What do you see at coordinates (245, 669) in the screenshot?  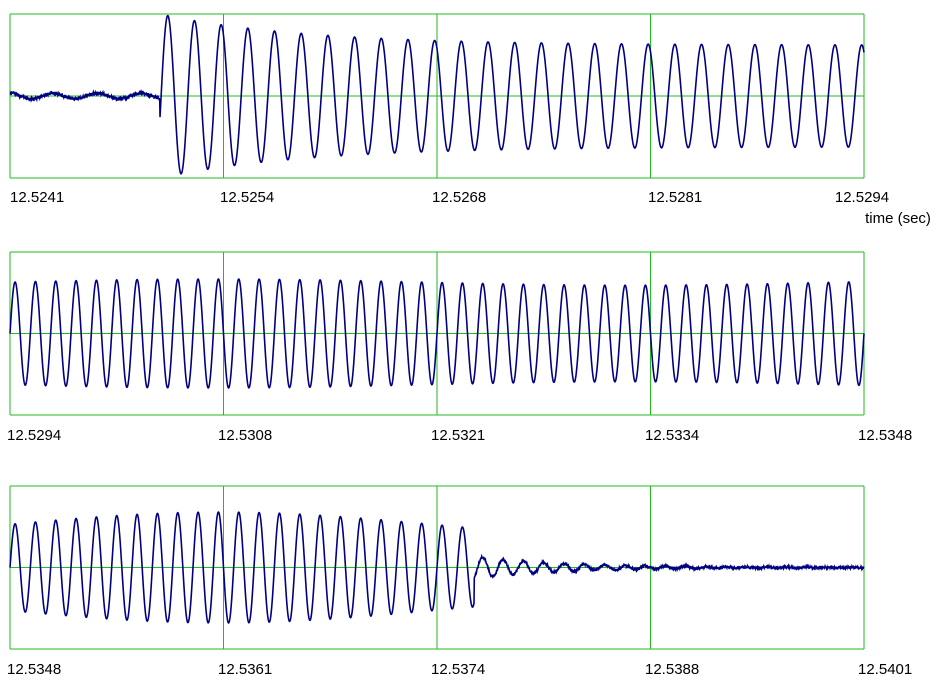 I see `tick-label: 12.5361` at bounding box center [245, 669].